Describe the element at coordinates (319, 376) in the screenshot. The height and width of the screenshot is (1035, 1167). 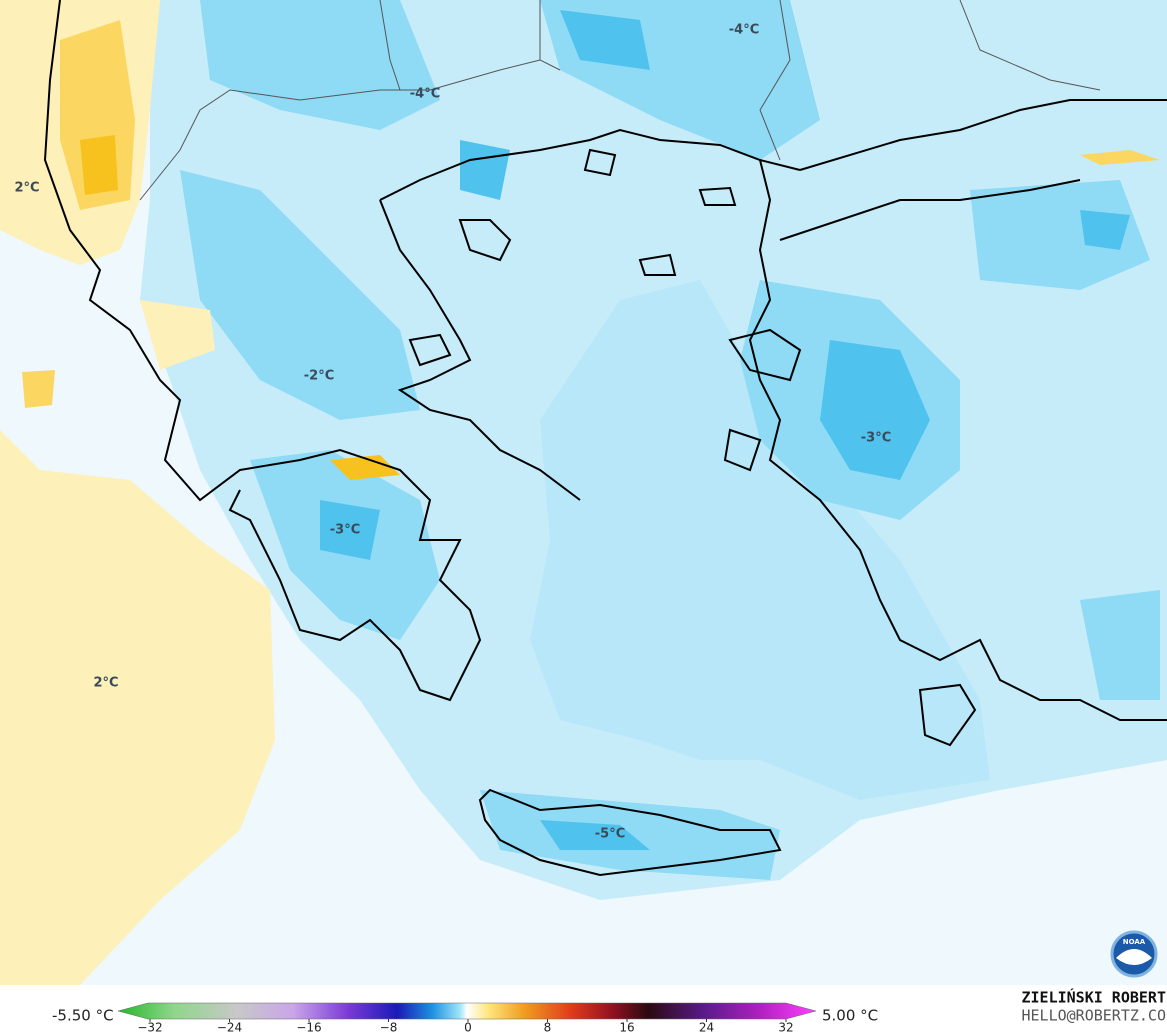
I see `contour-label: -2°C` at that location.